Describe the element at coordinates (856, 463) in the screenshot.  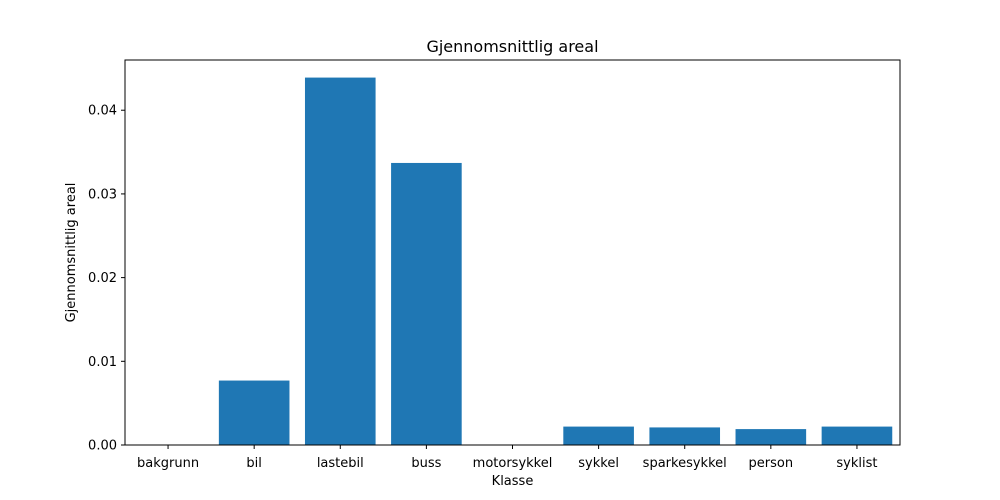
I see `x-tick-label: syklist` at that location.